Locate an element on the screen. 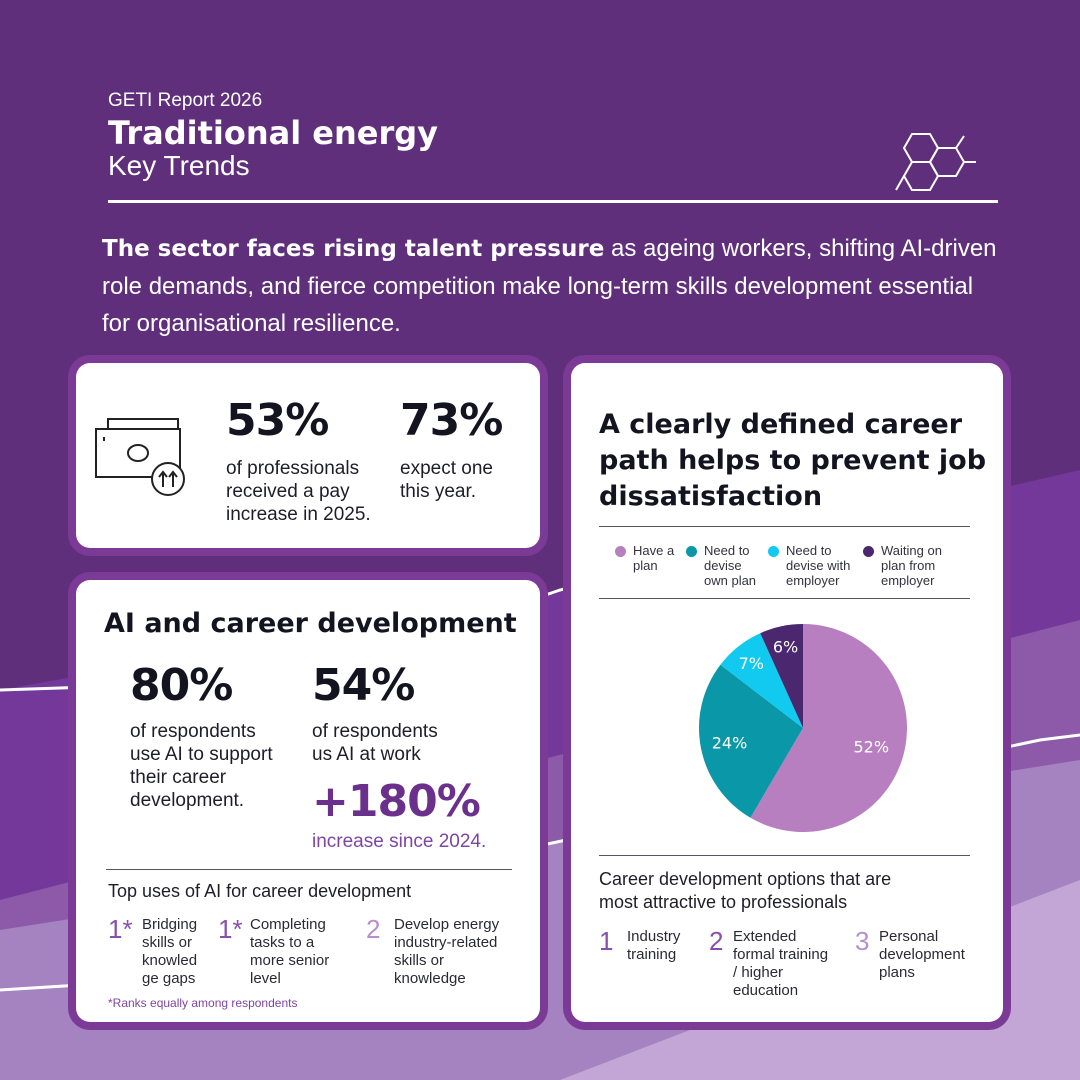  ai-use-text: Completing tasks to a more senior level is located at coordinates (300, 952).